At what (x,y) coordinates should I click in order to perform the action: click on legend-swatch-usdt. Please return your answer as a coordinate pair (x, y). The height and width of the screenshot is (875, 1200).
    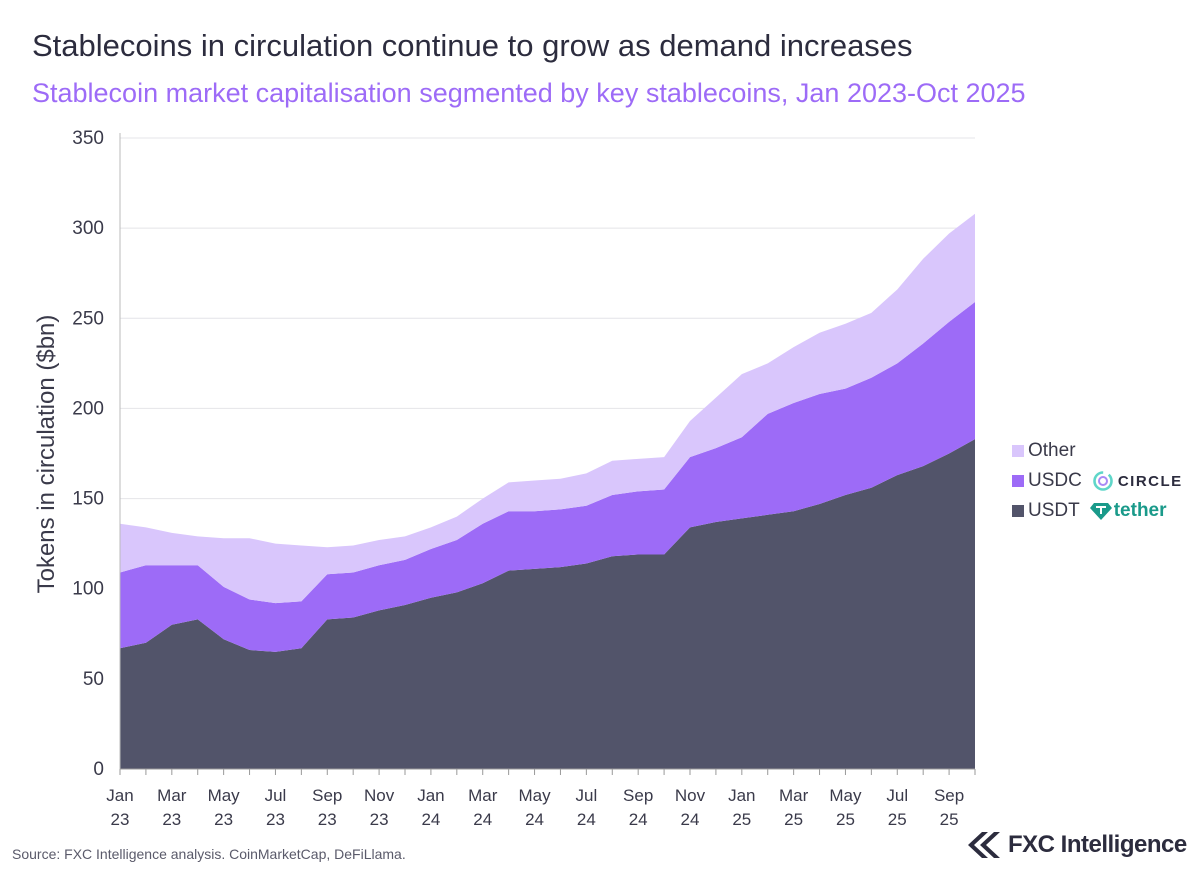
    Looking at the image, I should click on (1018, 511).